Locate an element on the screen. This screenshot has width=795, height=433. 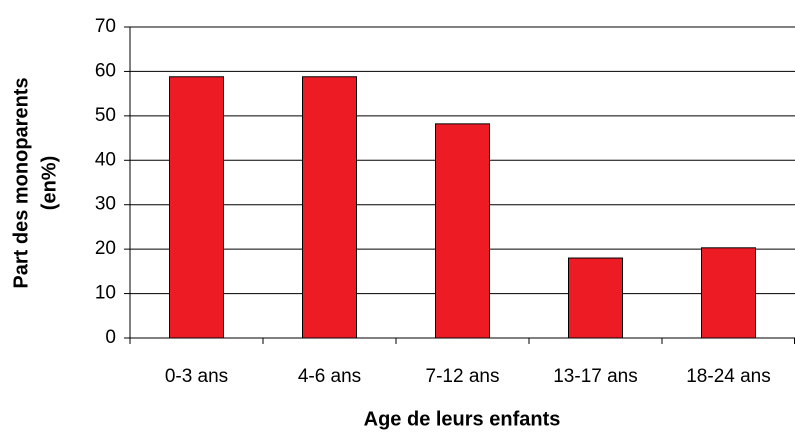
y-axis-title-line: (en%) is located at coordinates (49, 183).